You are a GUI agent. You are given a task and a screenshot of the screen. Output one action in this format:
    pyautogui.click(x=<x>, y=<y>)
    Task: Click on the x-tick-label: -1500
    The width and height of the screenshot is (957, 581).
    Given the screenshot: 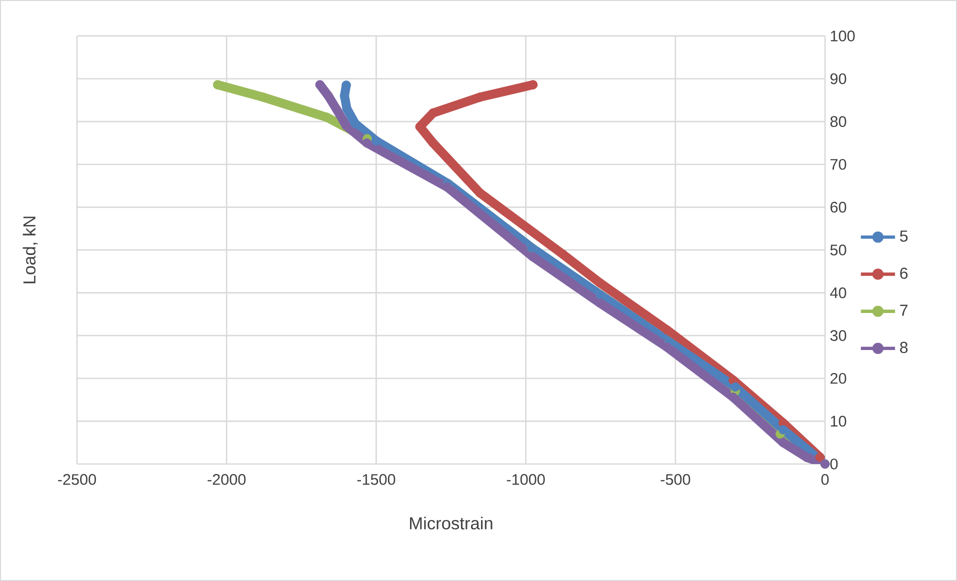 What is the action you would take?
    pyautogui.click(x=376, y=479)
    